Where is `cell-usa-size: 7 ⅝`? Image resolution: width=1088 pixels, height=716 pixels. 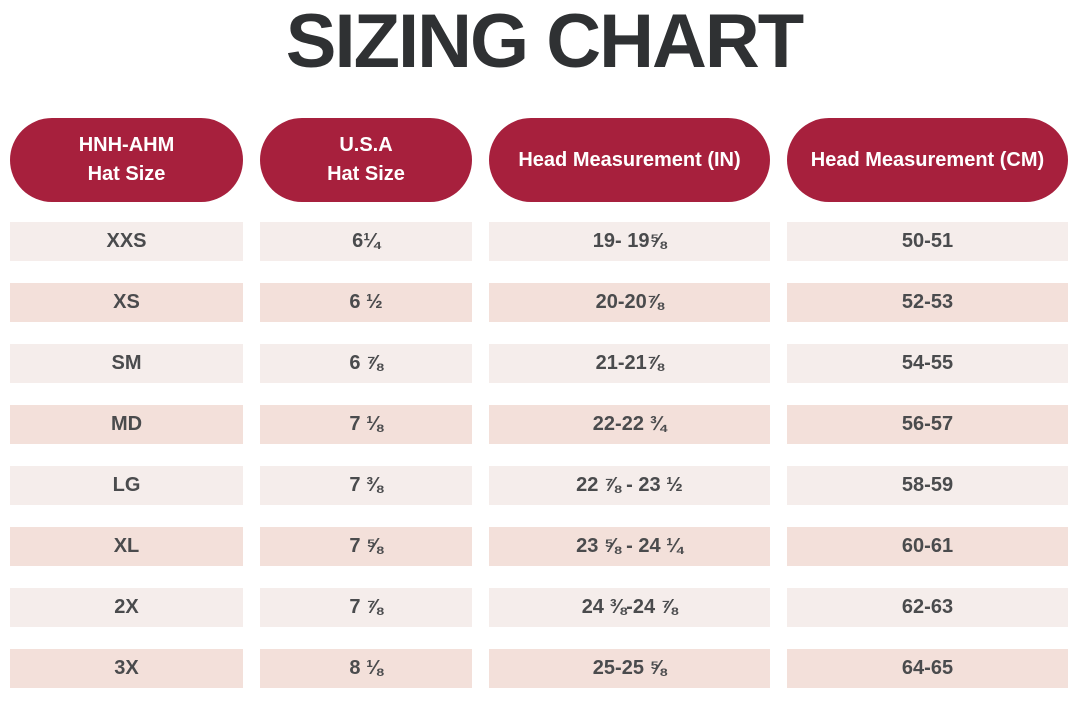 cell-usa-size: 7 ⅝ is located at coordinates (366, 546).